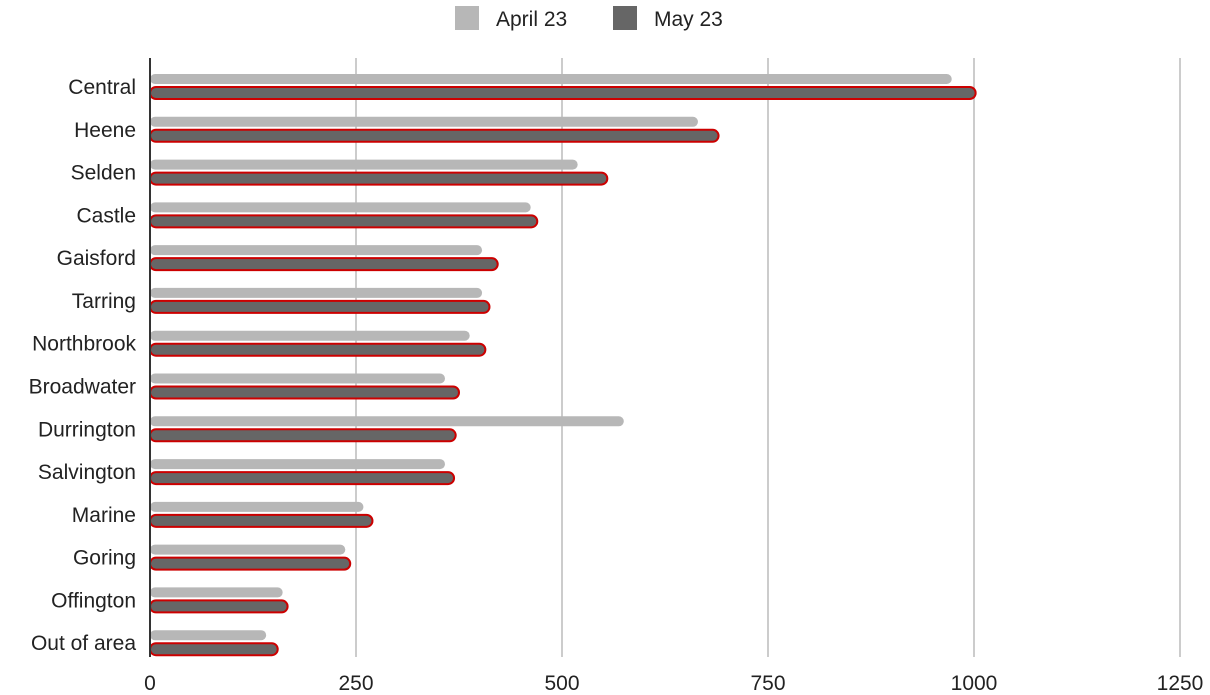 The image size is (1210, 695). Describe the element at coordinates (974, 683) in the screenshot. I see `x-tick-label: 1000` at that location.